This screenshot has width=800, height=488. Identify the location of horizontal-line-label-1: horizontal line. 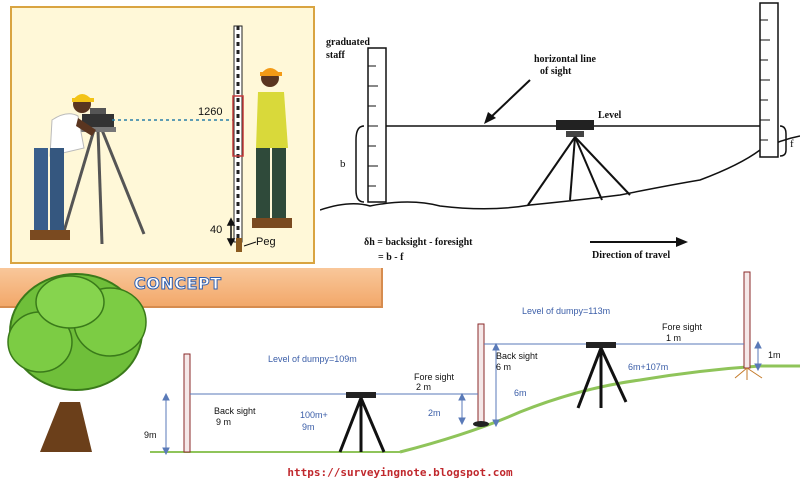
(565, 59).